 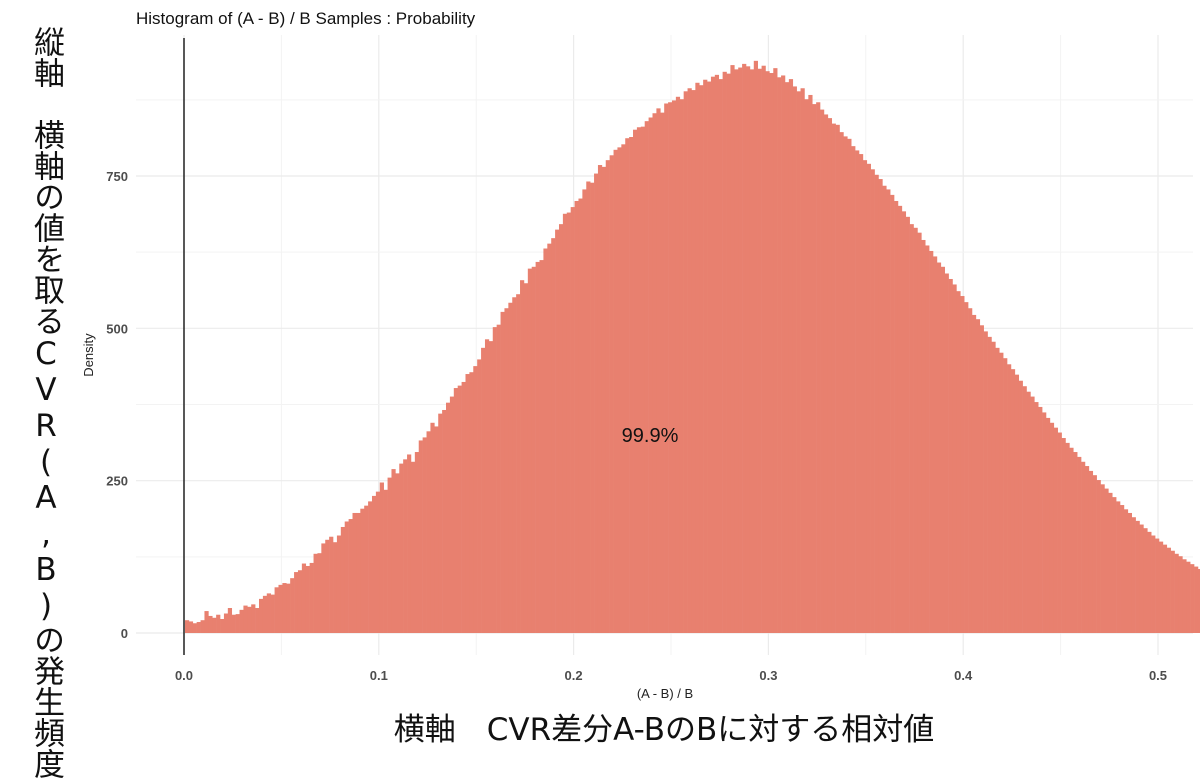 I want to click on x-tick-label: 0.0, so click(x=184, y=675).